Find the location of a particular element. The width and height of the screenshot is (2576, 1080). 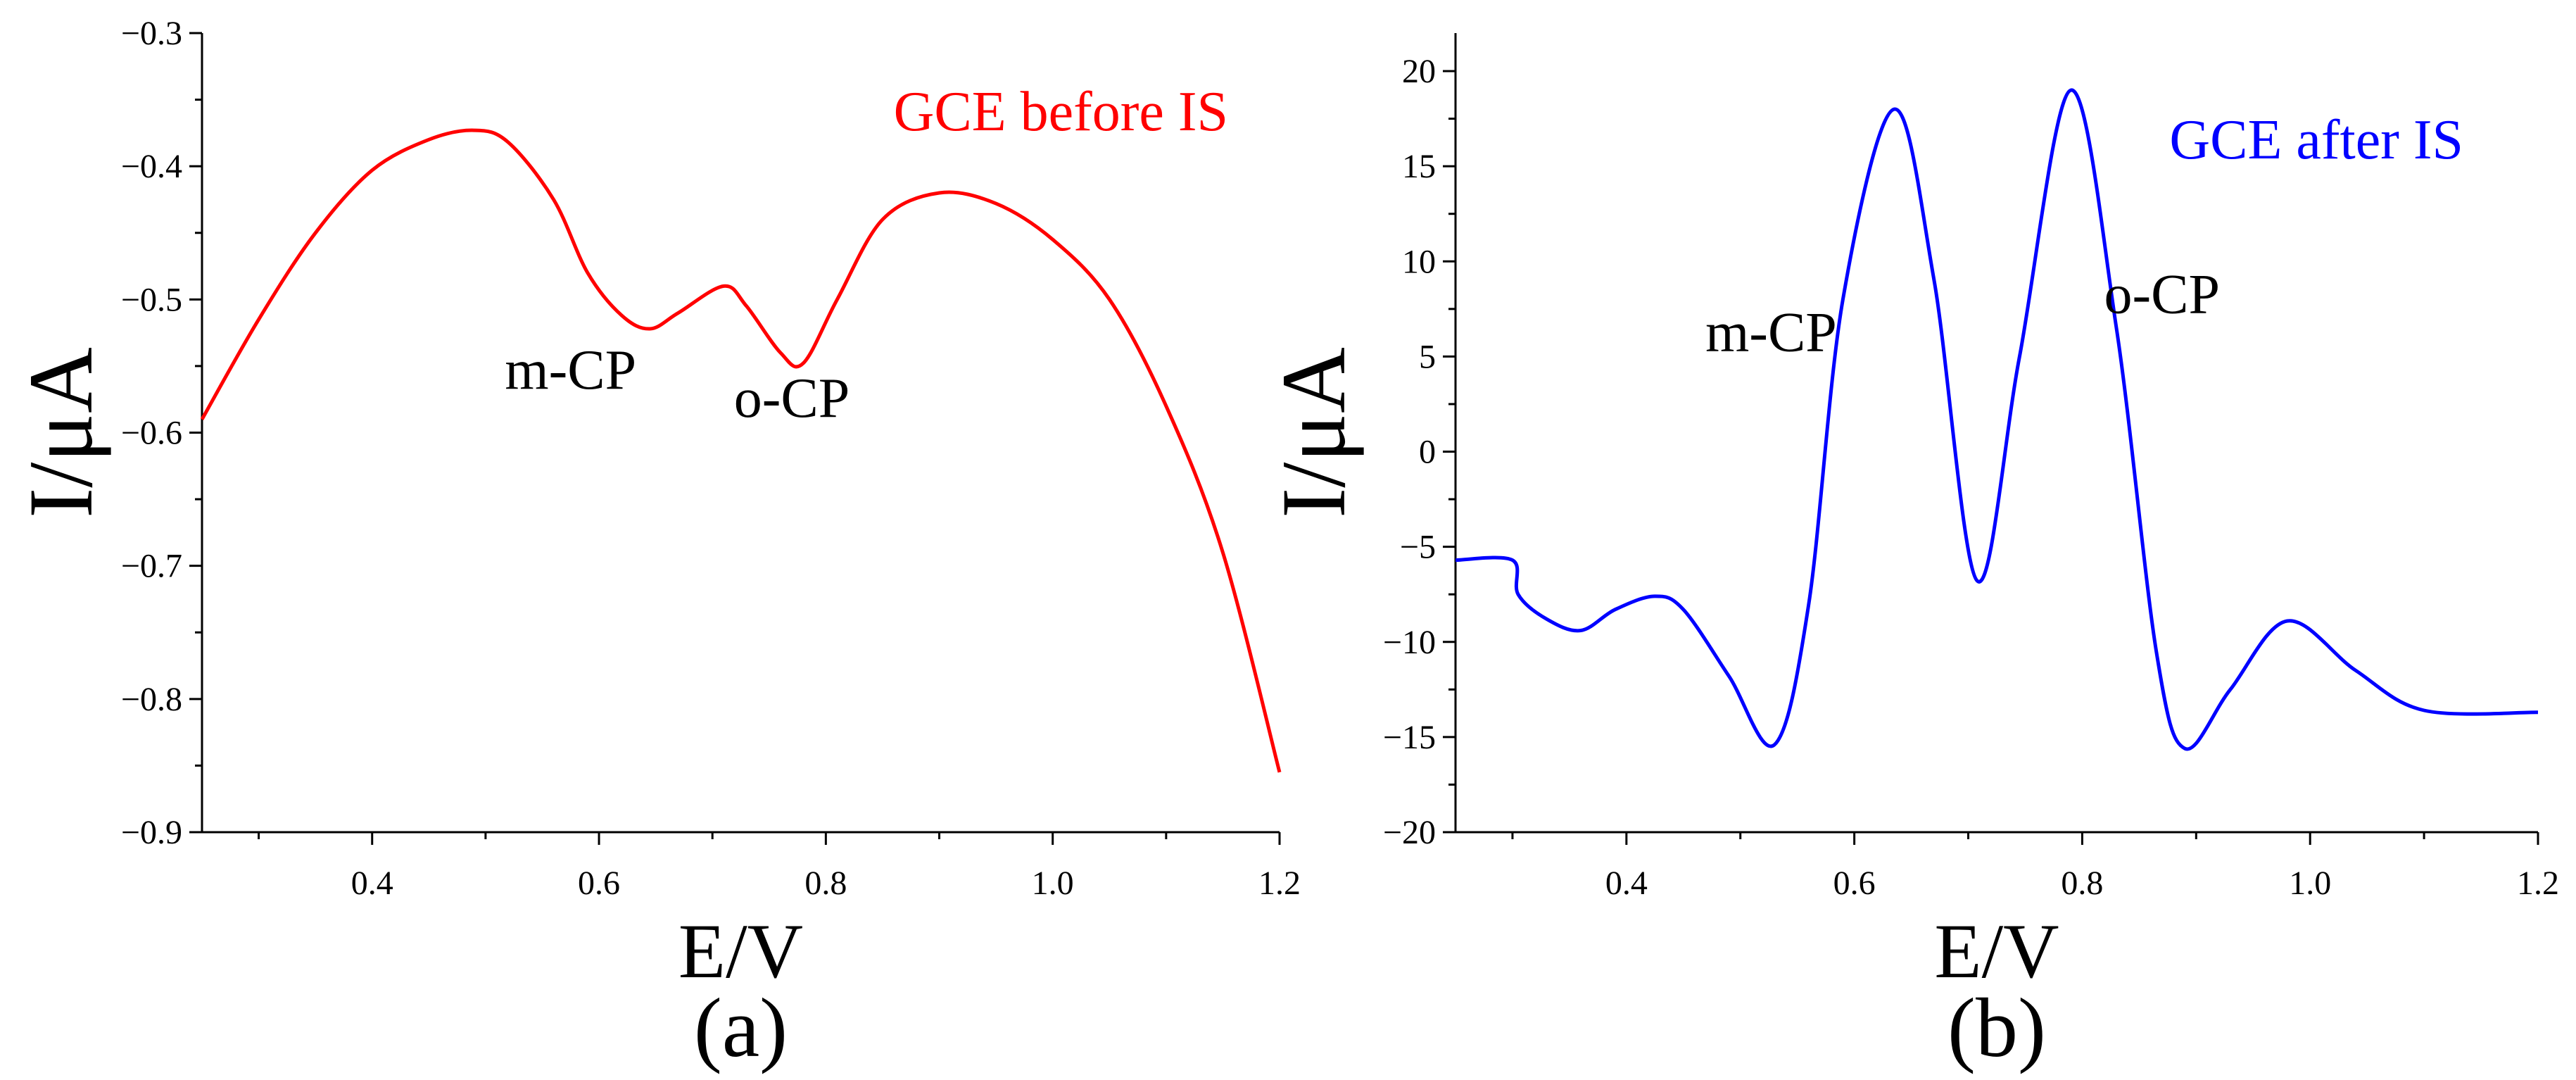

y-tick-label: −20 is located at coordinates (1409, 832).